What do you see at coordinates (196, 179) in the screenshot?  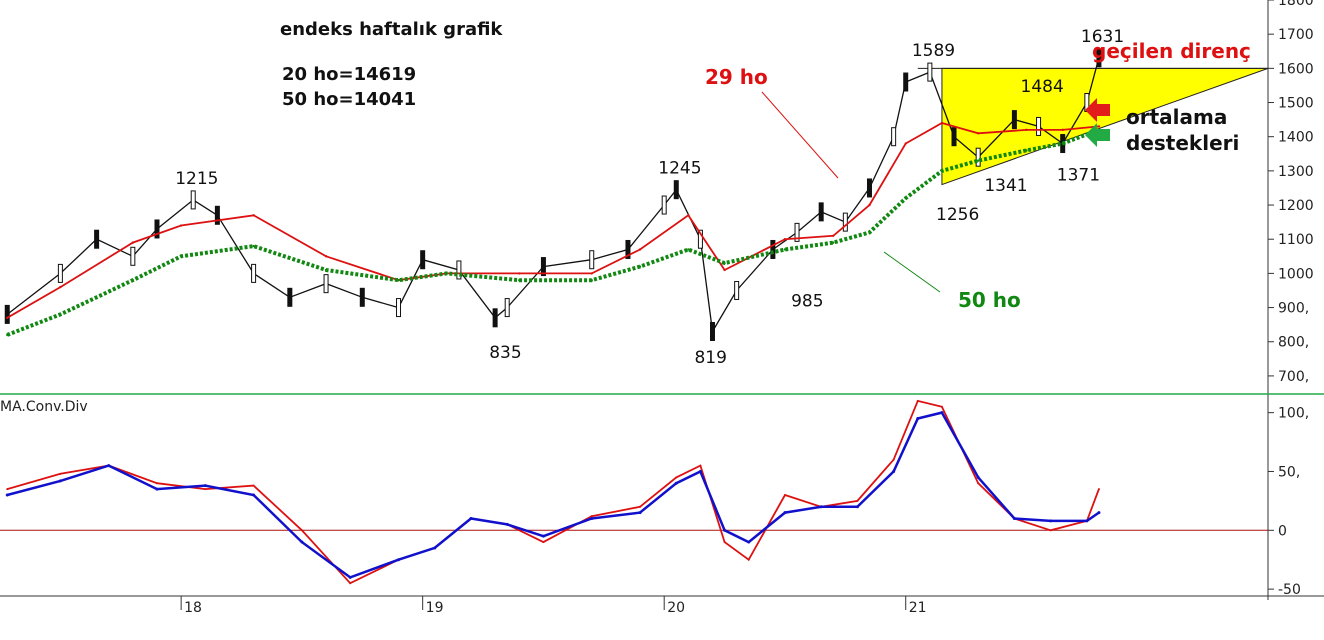 I see `annotation-label: 1215` at bounding box center [196, 179].